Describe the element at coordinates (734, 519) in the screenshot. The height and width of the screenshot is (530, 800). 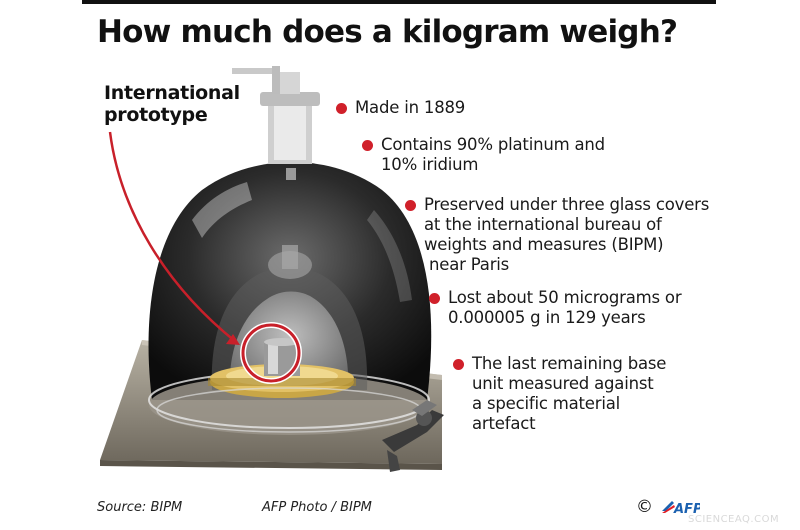
I see `watermark: SCIENCEAQ.COM` at that location.